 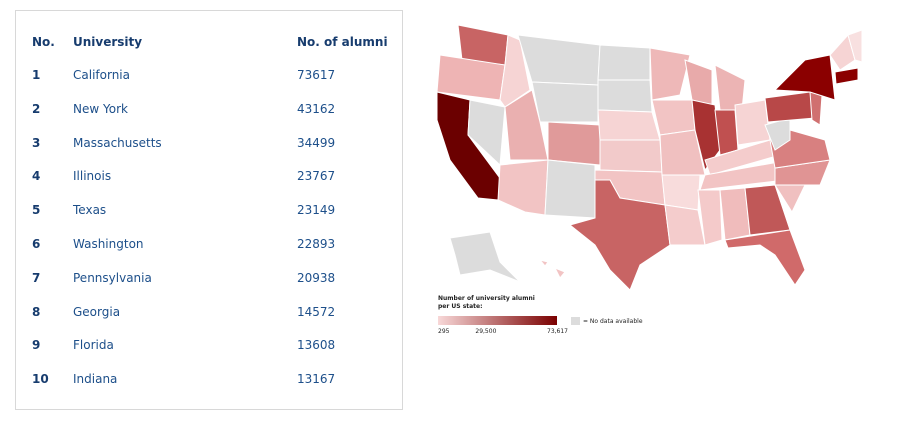 What do you see at coordinates (108, 244) in the screenshot?
I see `table-cell: Washington` at bounding box center [108, 244].